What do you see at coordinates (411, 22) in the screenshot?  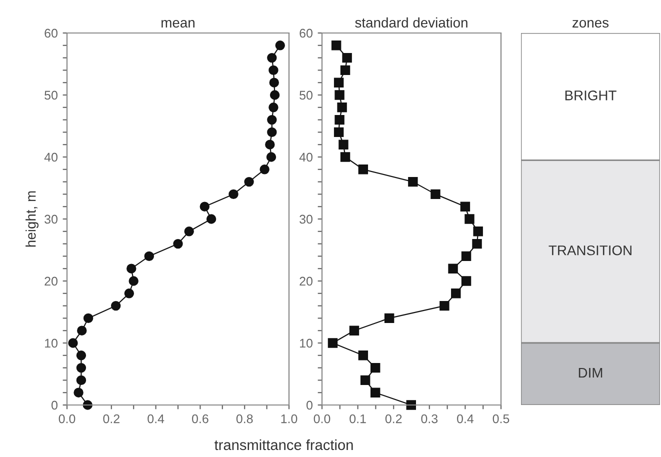 I see `chart-title: standard deviation` at bounding box center [411, 22].